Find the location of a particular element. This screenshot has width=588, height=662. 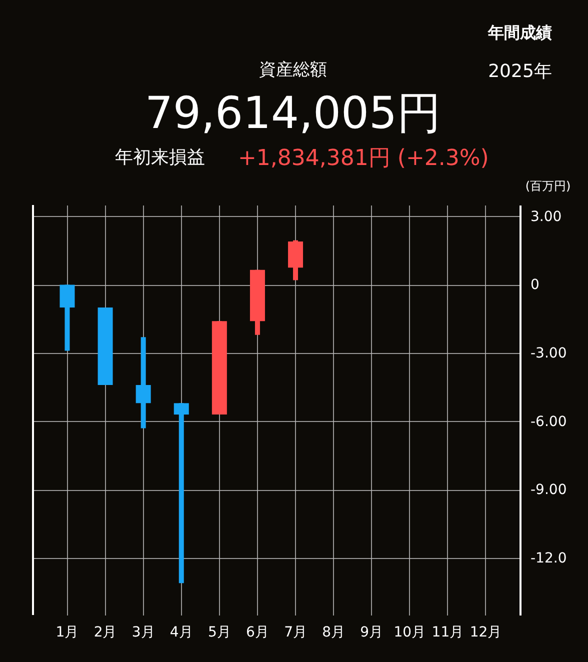

y-axis-title: (百万円) is located at coordinates (548, 186).